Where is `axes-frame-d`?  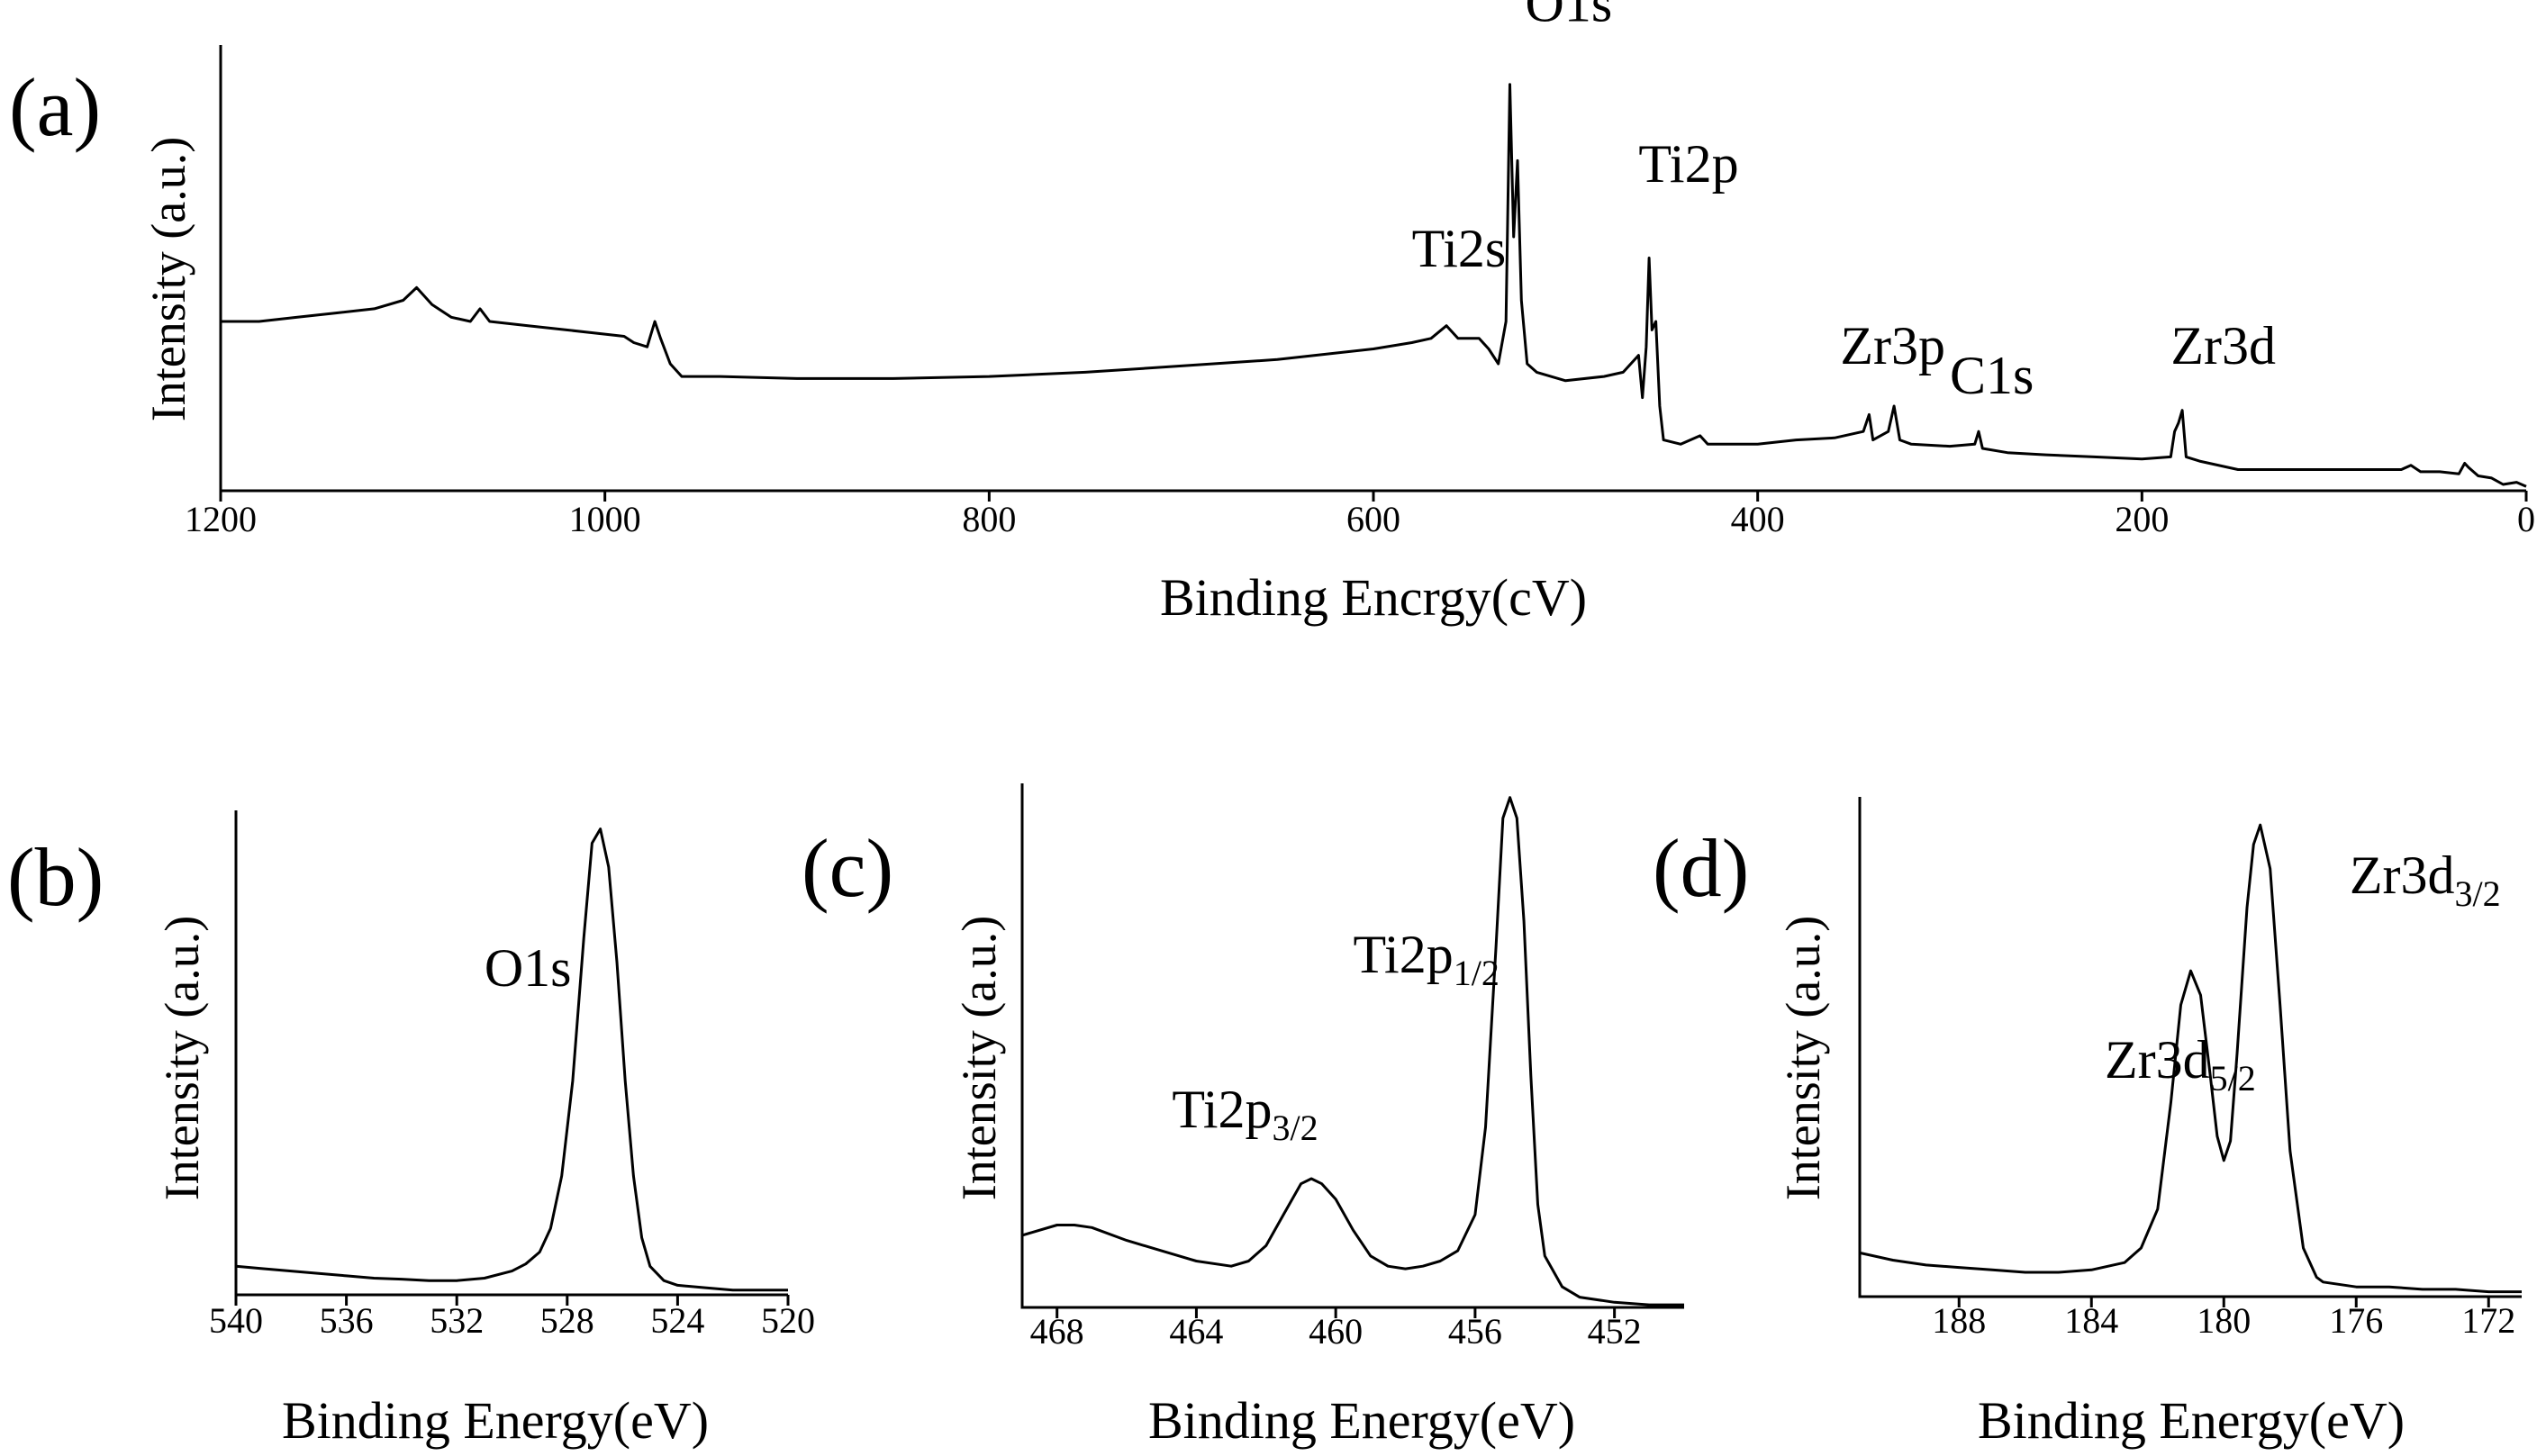
axes-frame-d is located at coordinates (2190, 1047).